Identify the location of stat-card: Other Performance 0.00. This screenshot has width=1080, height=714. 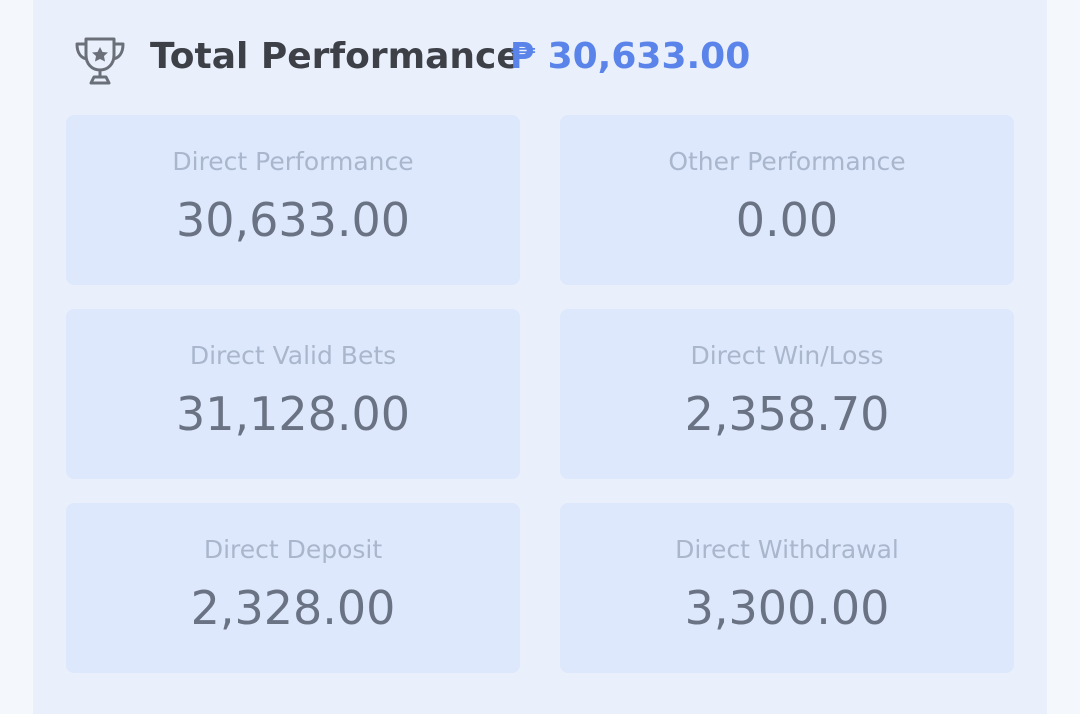
(787, 200).